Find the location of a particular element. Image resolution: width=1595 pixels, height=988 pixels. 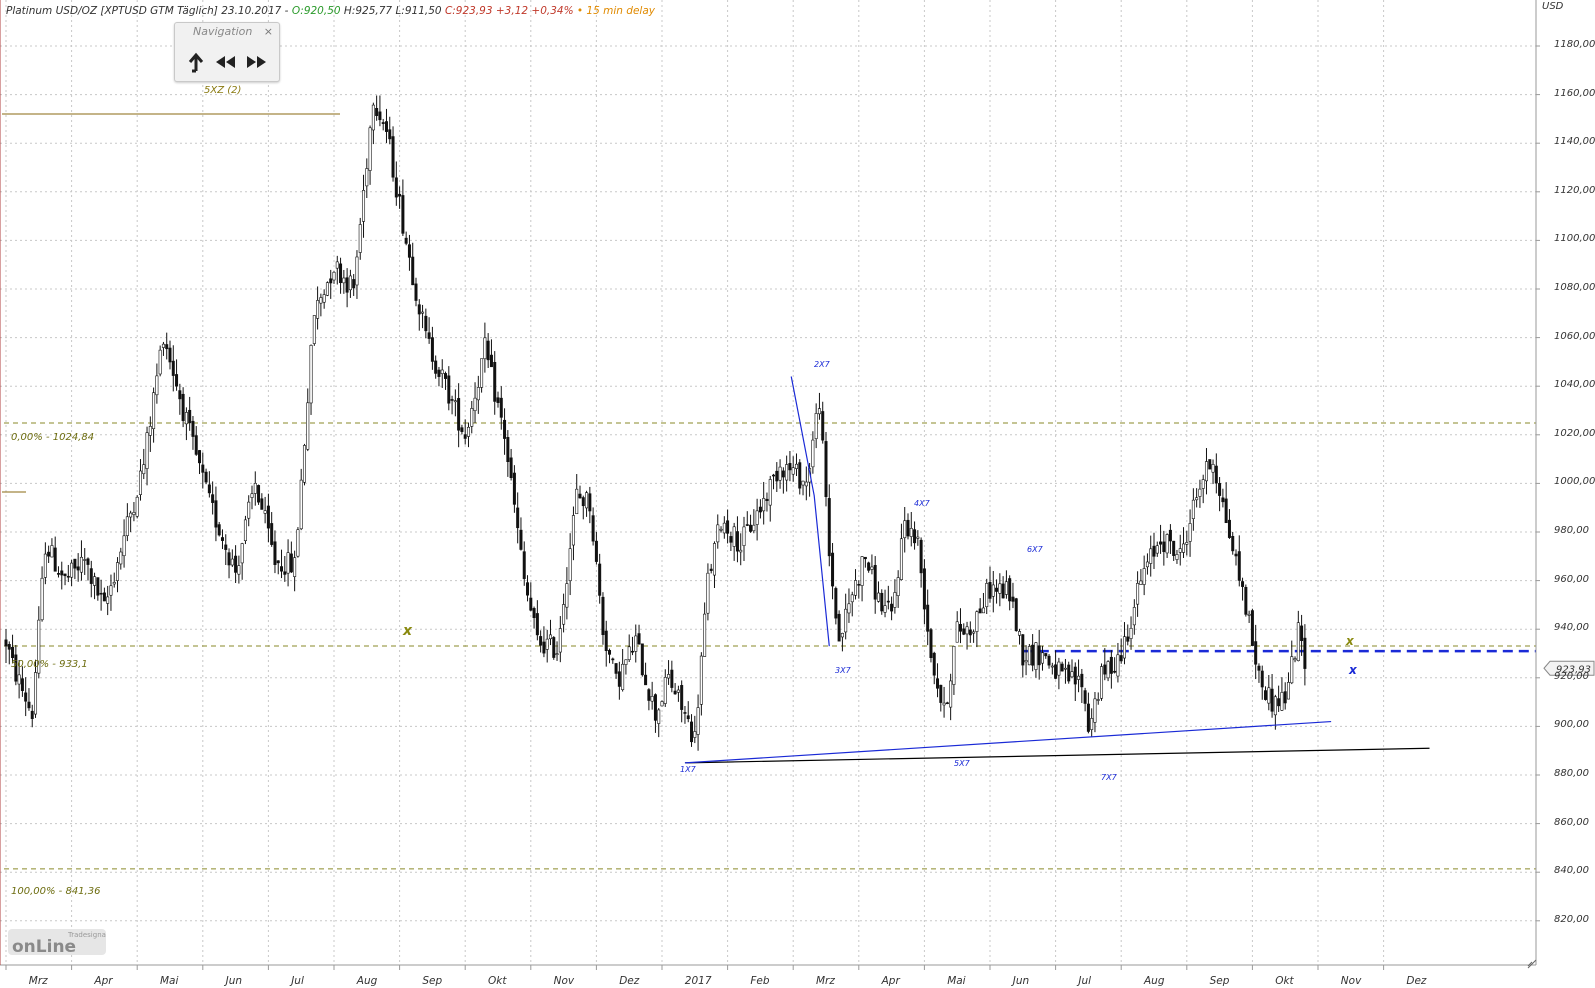

wave-label-4: 4X7 is located at coordinates (922, 503).